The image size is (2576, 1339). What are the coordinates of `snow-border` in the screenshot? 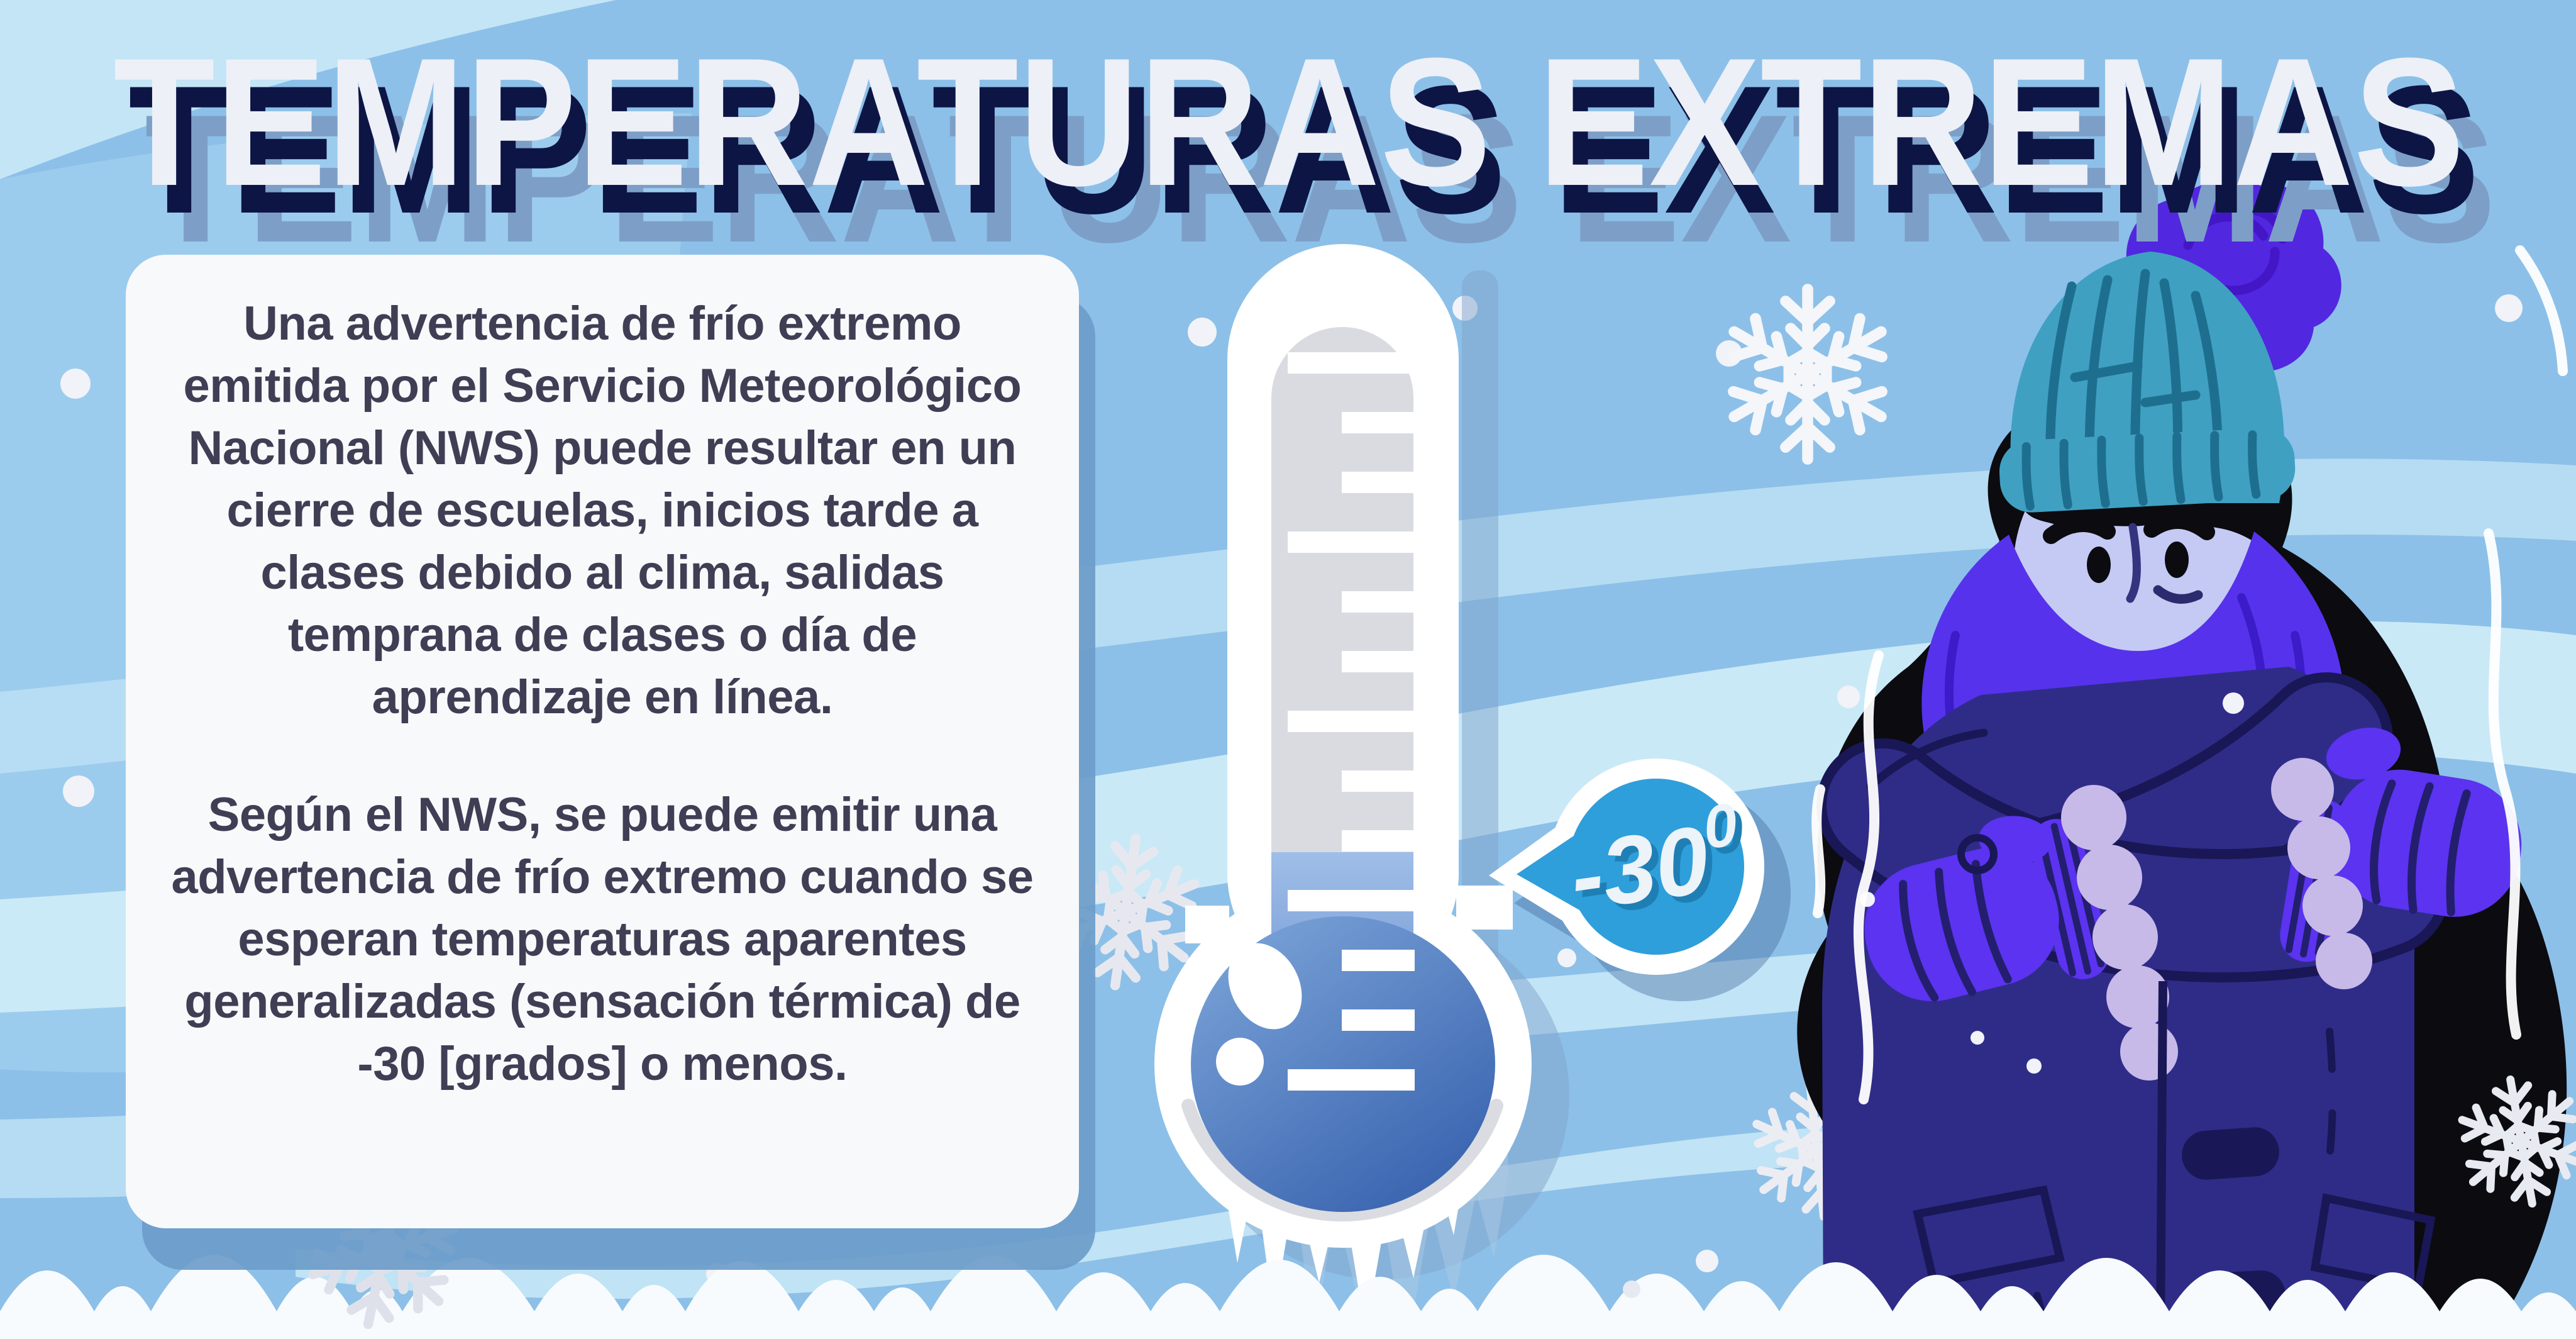 It's located at (1288, 1297).